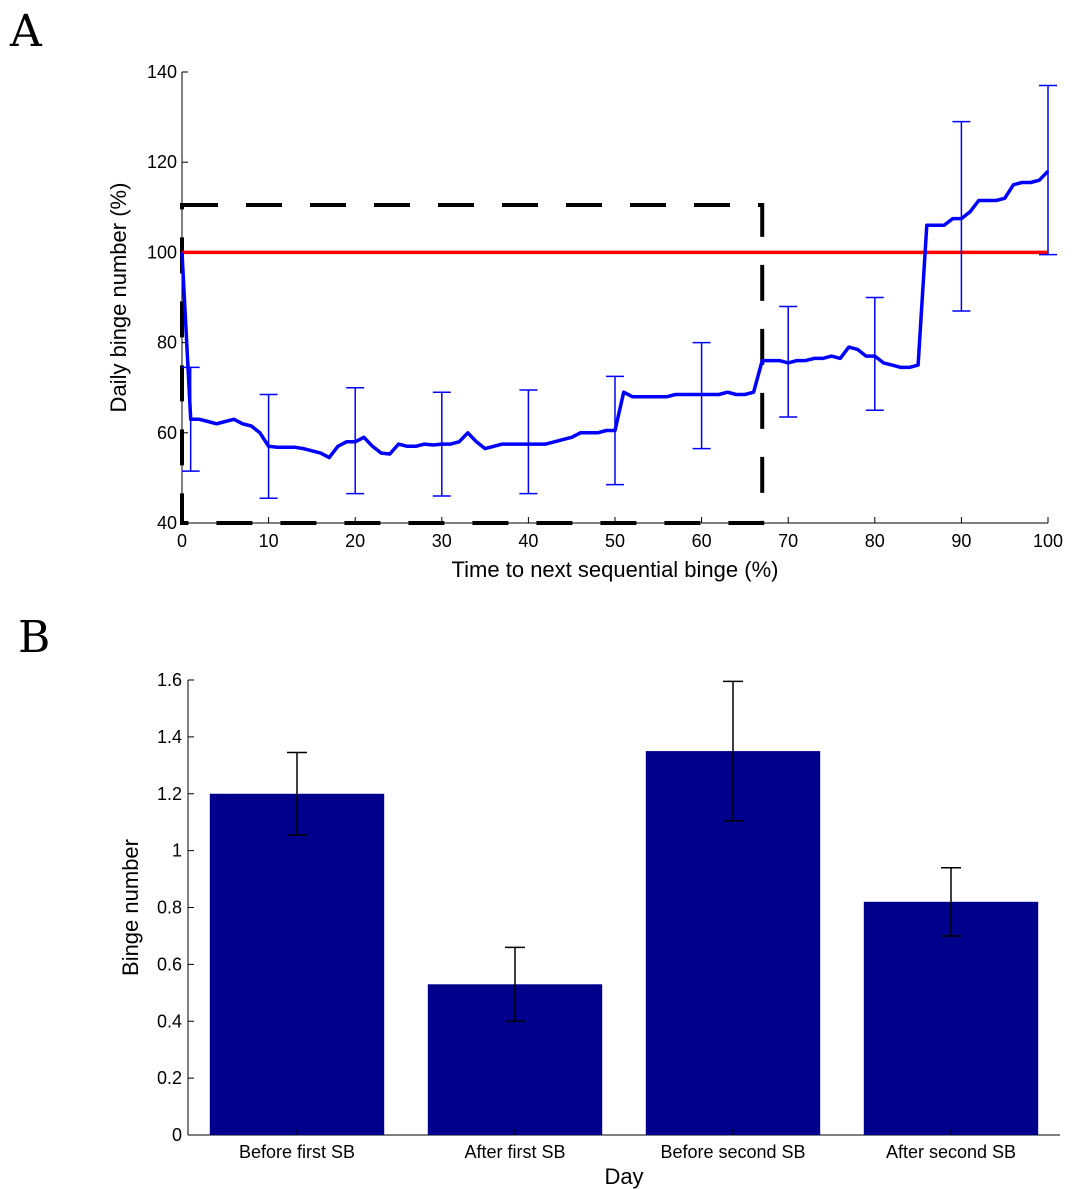 The width and height of the screenshot is (1086, 1189). I want to click on x-tick-label-a: 10, so click(269, 541).